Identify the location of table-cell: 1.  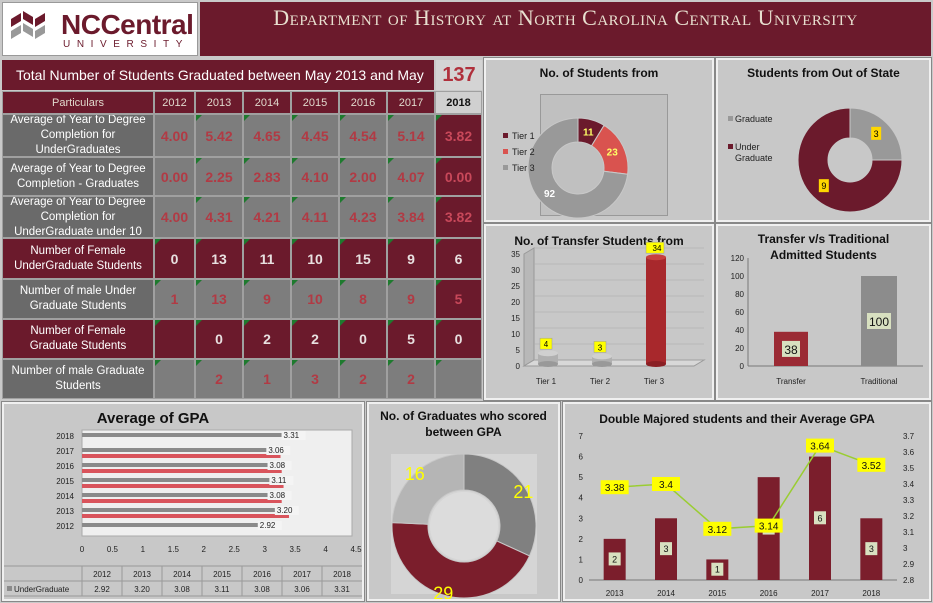
(267, 379).